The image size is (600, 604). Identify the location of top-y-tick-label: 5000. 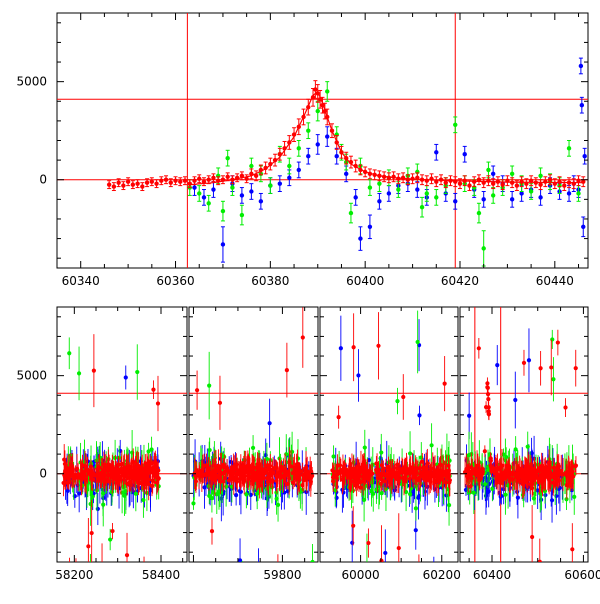
(31, 82).